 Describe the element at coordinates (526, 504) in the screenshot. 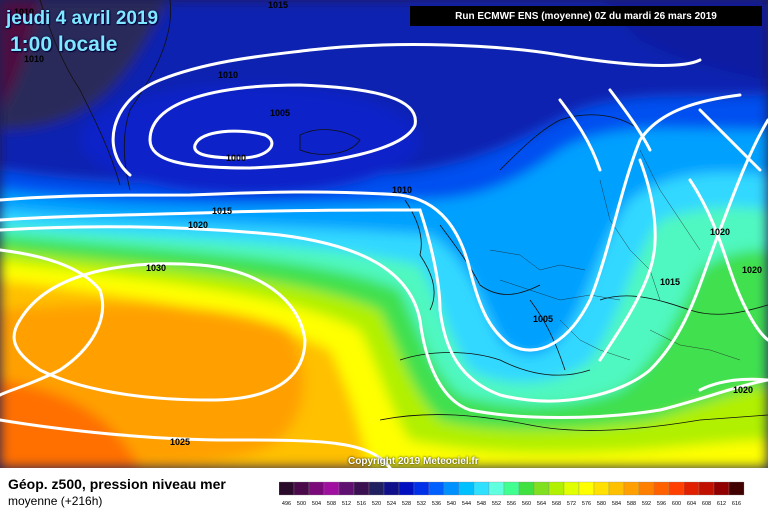

I see `legend-value: 560` at that location.